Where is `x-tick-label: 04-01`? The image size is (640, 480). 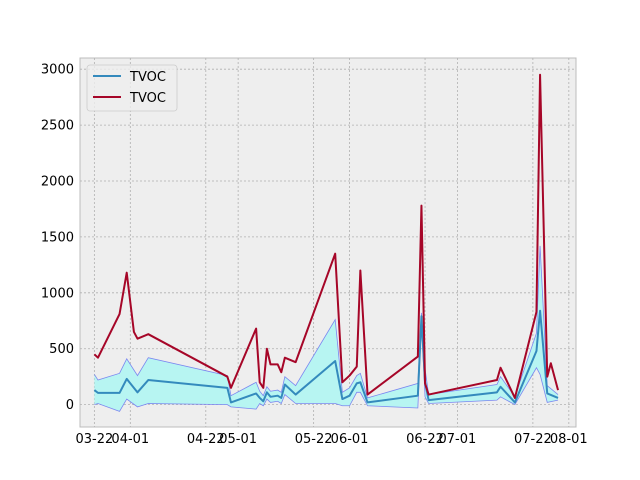
x-tick-label: 04-01 is located at coordinates (130, 439).